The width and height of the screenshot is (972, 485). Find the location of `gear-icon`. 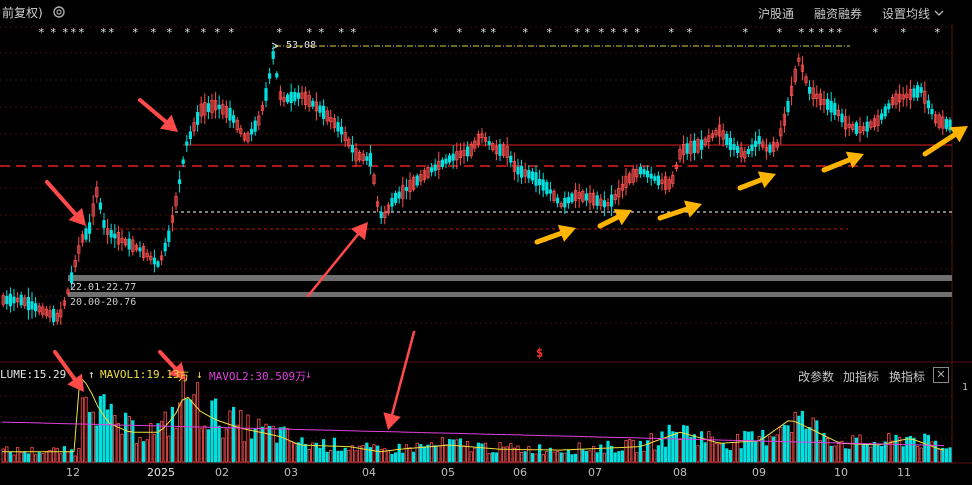

gear-icon is located at coordinates (59, 12).